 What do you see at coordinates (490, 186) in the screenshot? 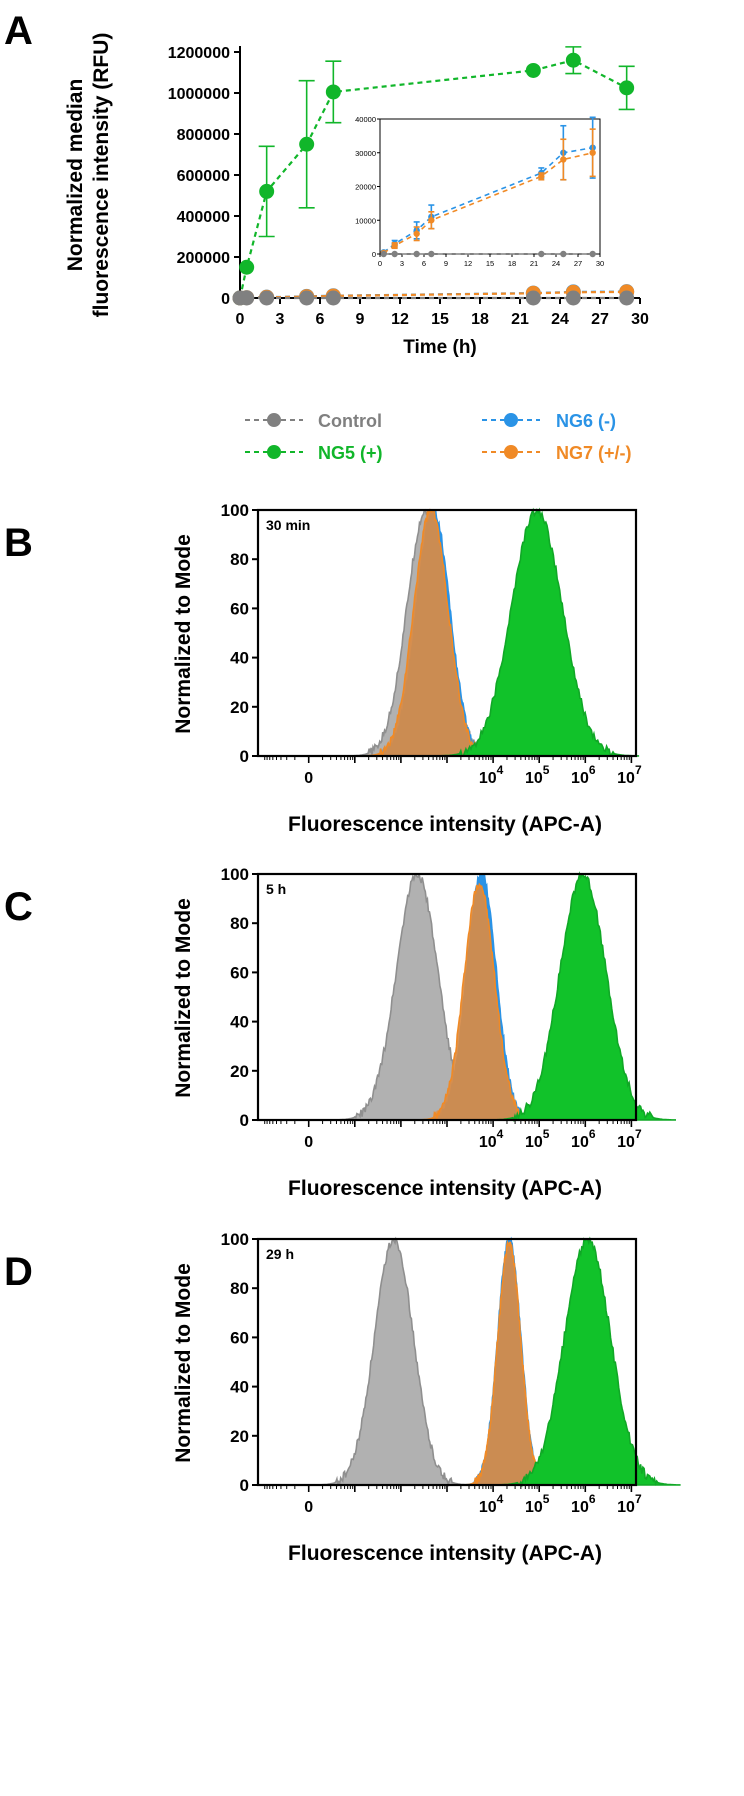
I see `inset-frame` at bounding box center [490, 186].